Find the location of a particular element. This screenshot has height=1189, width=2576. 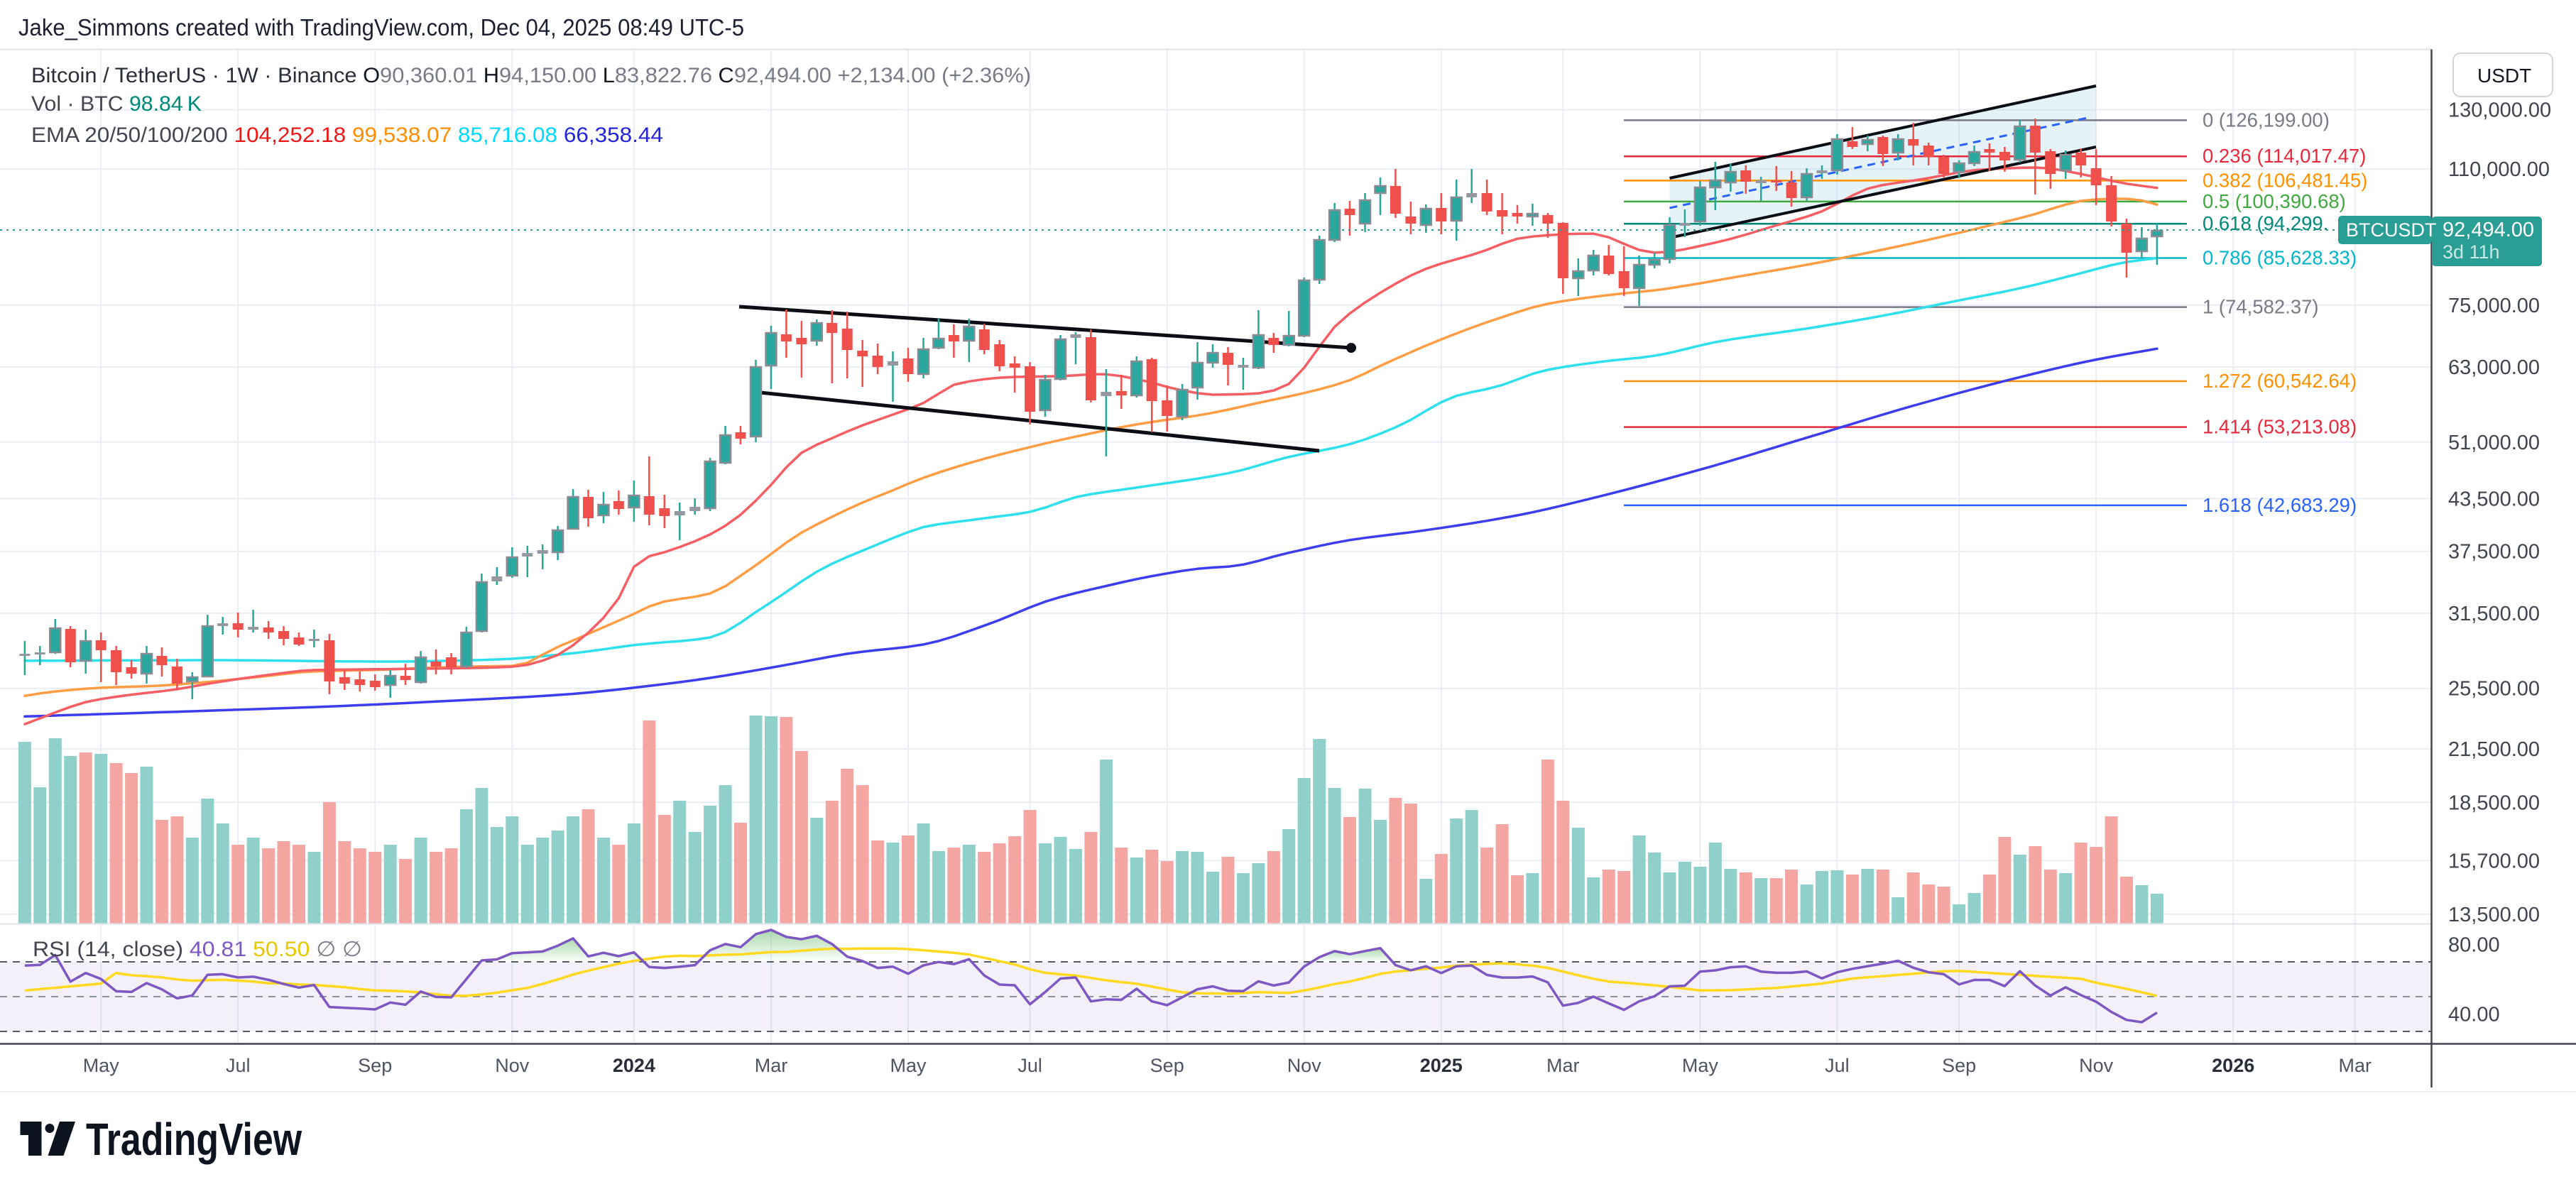

svg-text: 0.5 (100,390.68) is located at coordinates (2274, 201).